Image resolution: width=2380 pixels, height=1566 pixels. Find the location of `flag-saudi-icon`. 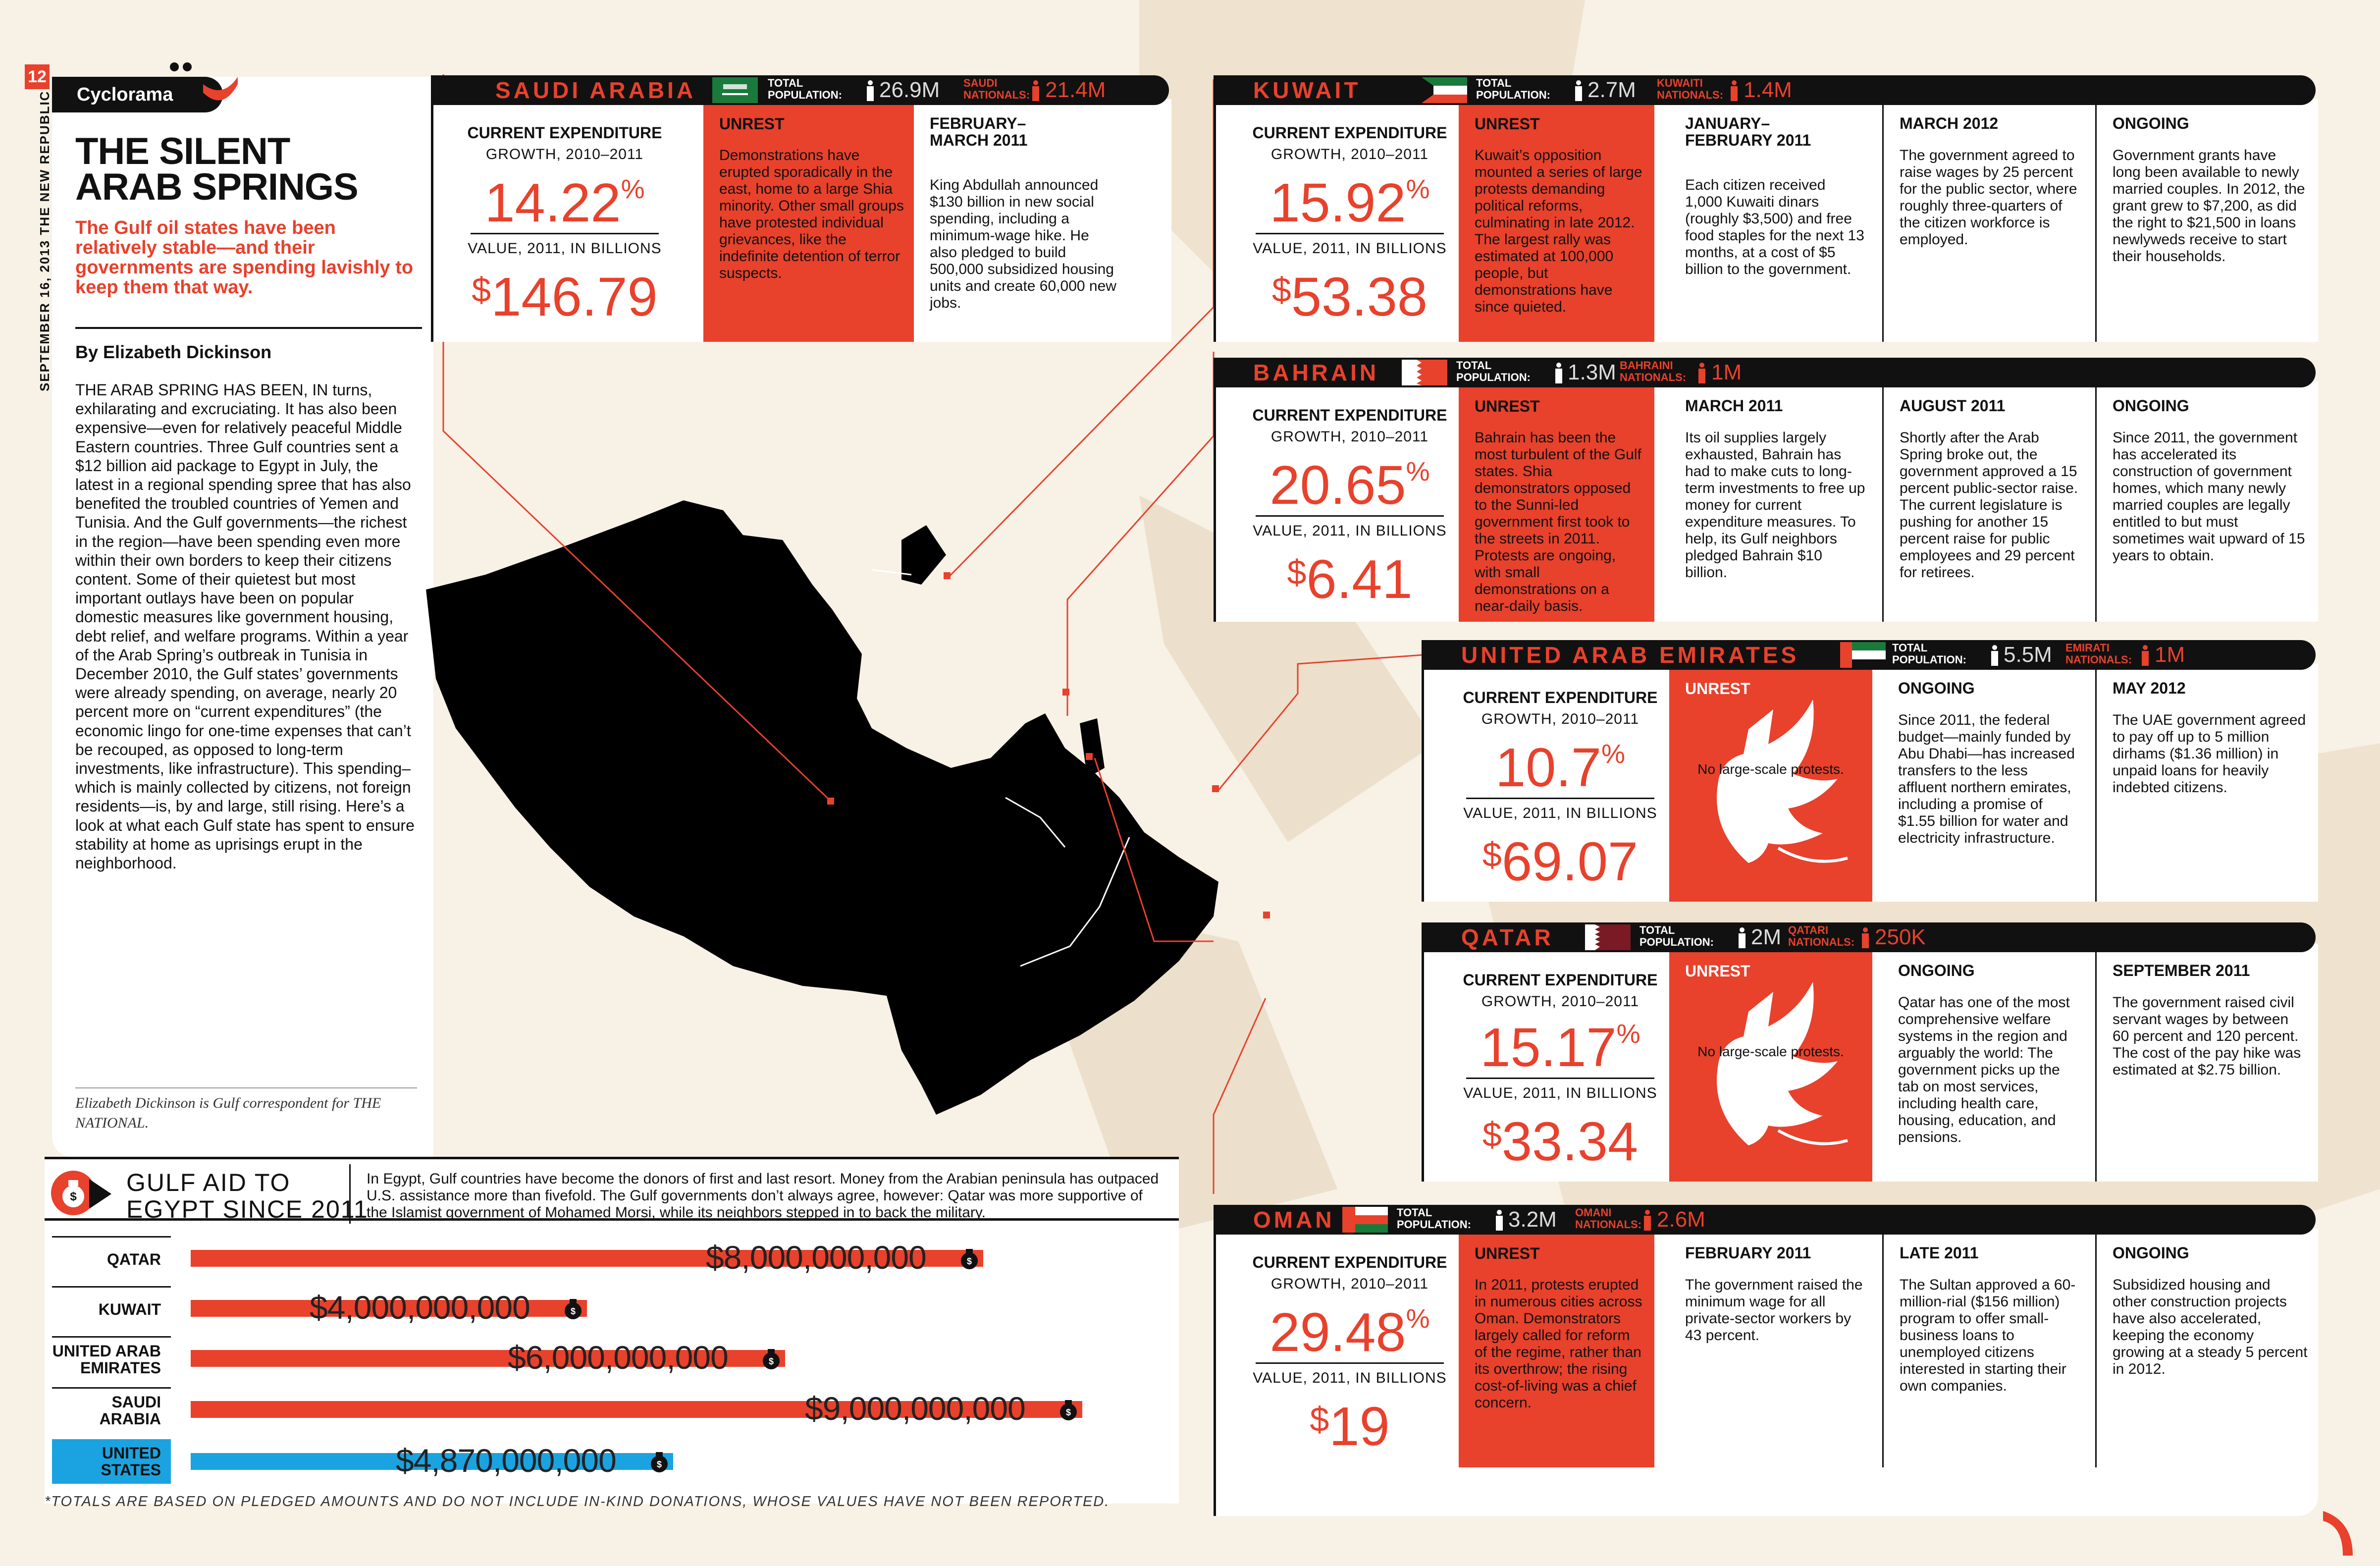

flag-saudi-icon is located at coordinates (735, 90).